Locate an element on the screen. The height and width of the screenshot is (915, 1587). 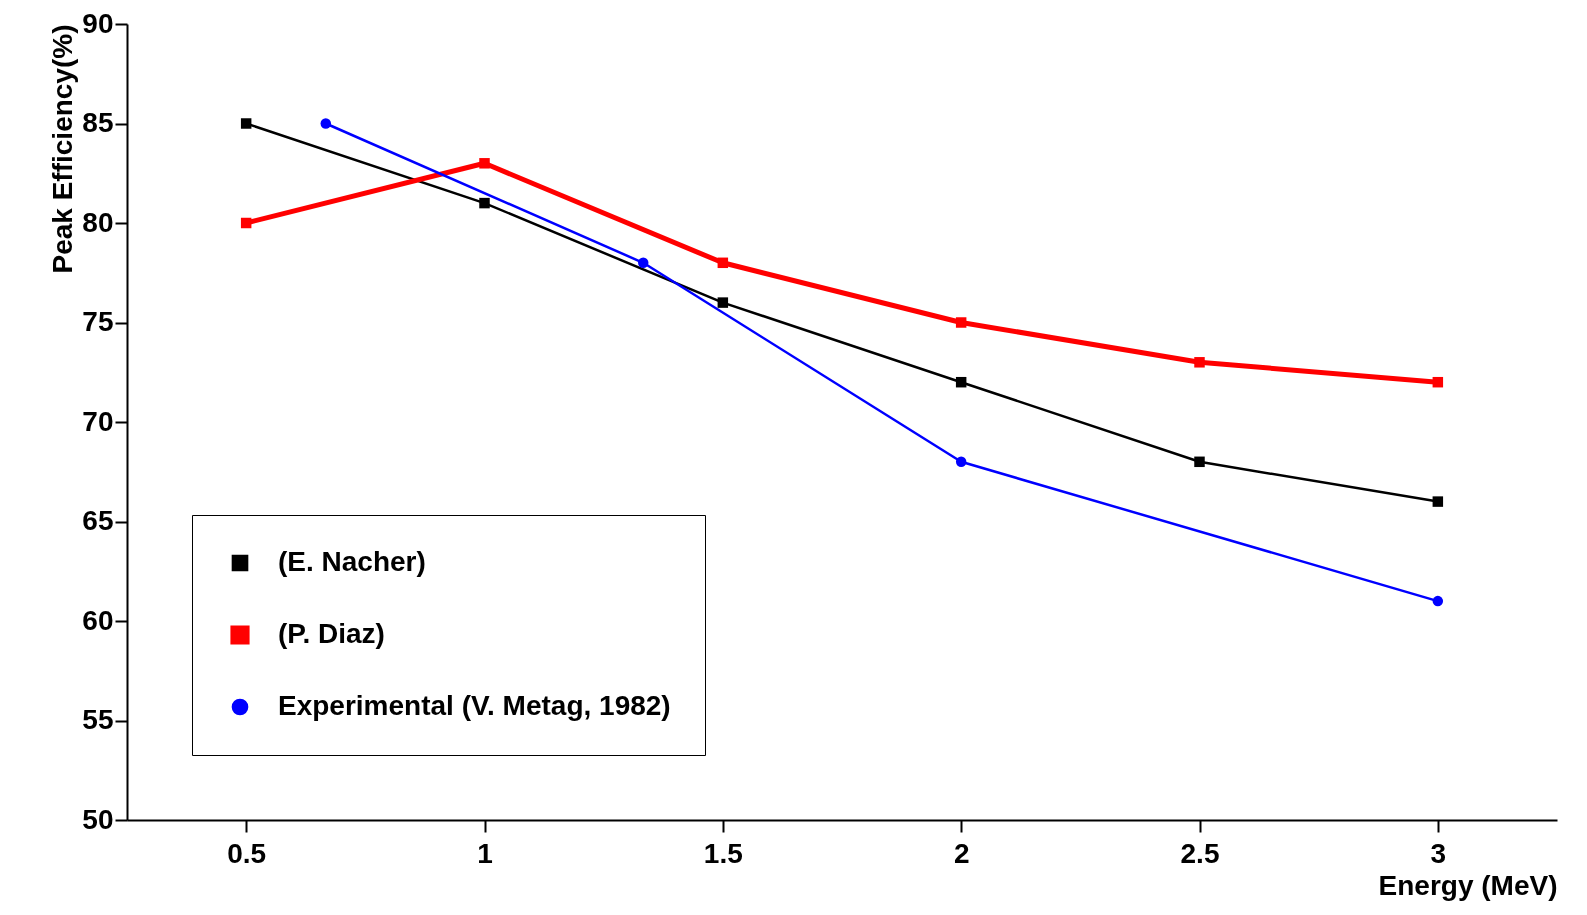
x-tick-label: 1.5 is located at coordinates (723, 853).